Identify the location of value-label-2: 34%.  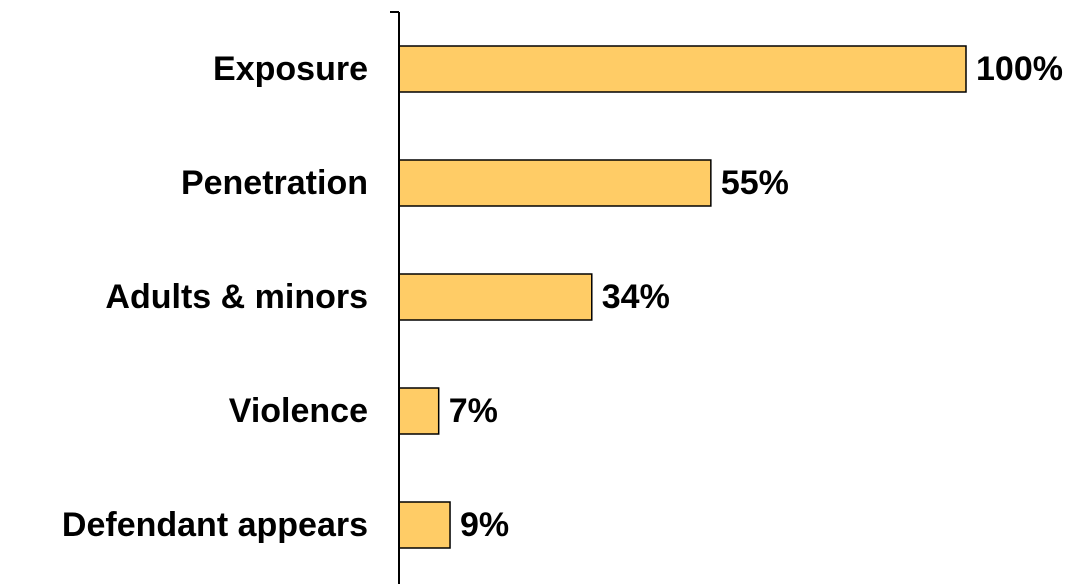
(636, 297).